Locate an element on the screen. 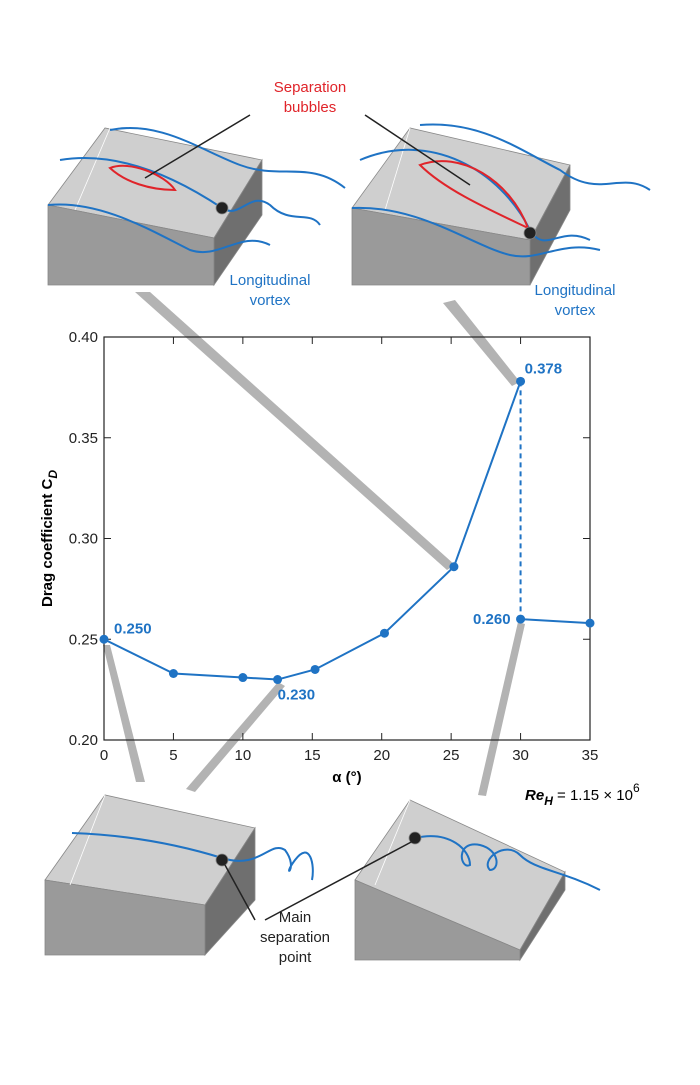 Image resolution: width=700 pixels, height=1085 pixels. callout-text: Separation is located at coordinates (310, 87).